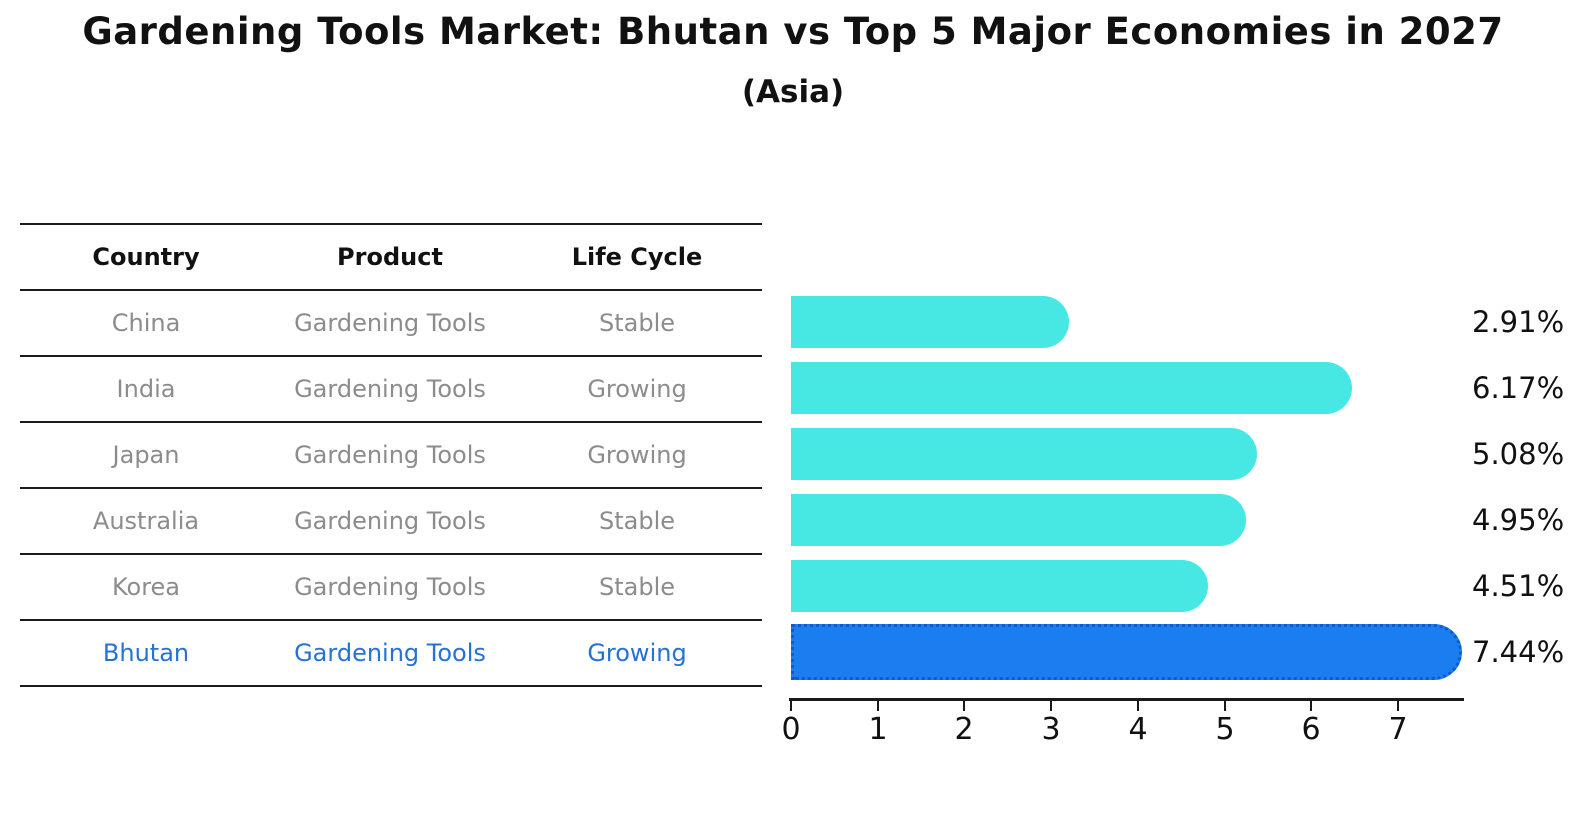 The image size is (1586, 823). What do you see at coordinates (146, 323) in the screenshot?
I see `table-cell-country: China` at bounding box center [146, 323].